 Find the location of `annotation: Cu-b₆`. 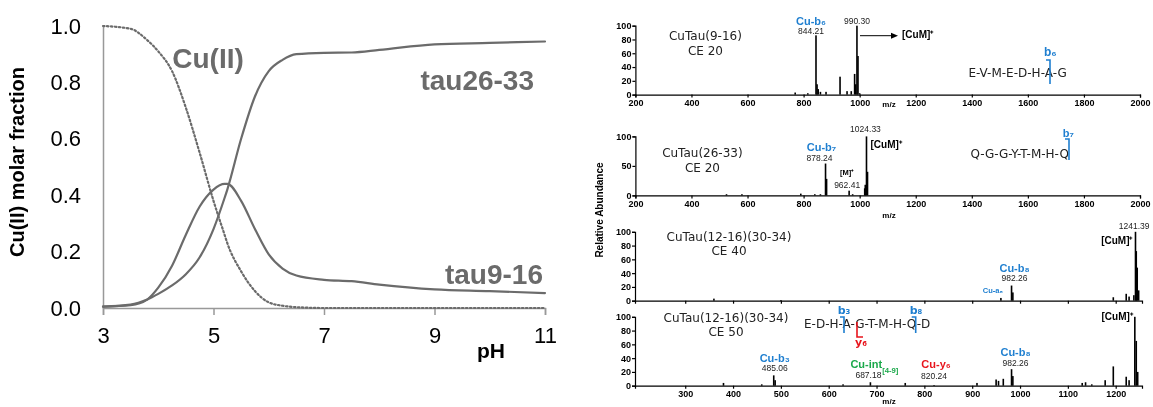

annotation: Cu-b₆ is located at coordinates (811, 21).